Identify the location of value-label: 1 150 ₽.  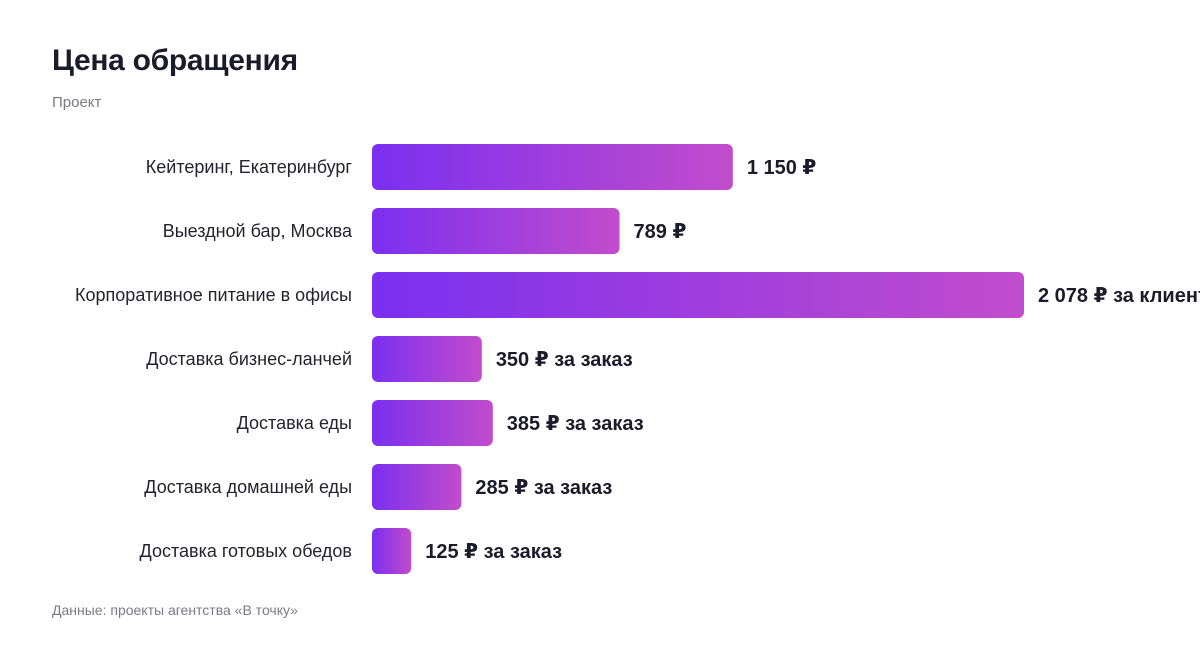
(782, 168).